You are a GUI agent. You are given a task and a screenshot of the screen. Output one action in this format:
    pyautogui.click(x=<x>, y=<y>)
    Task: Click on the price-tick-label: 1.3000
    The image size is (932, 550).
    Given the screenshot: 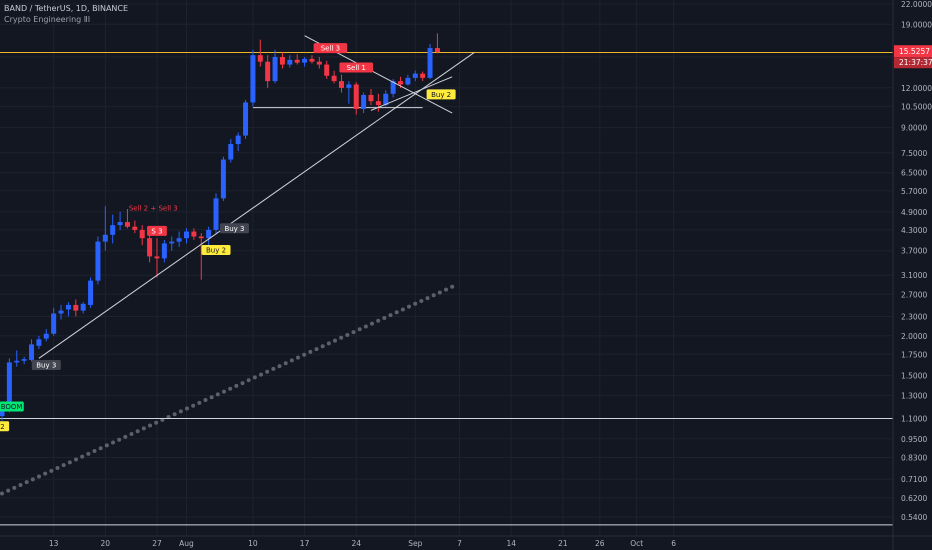 What is the action you would take?
    pyautogui.click(x=914, y=395)
    